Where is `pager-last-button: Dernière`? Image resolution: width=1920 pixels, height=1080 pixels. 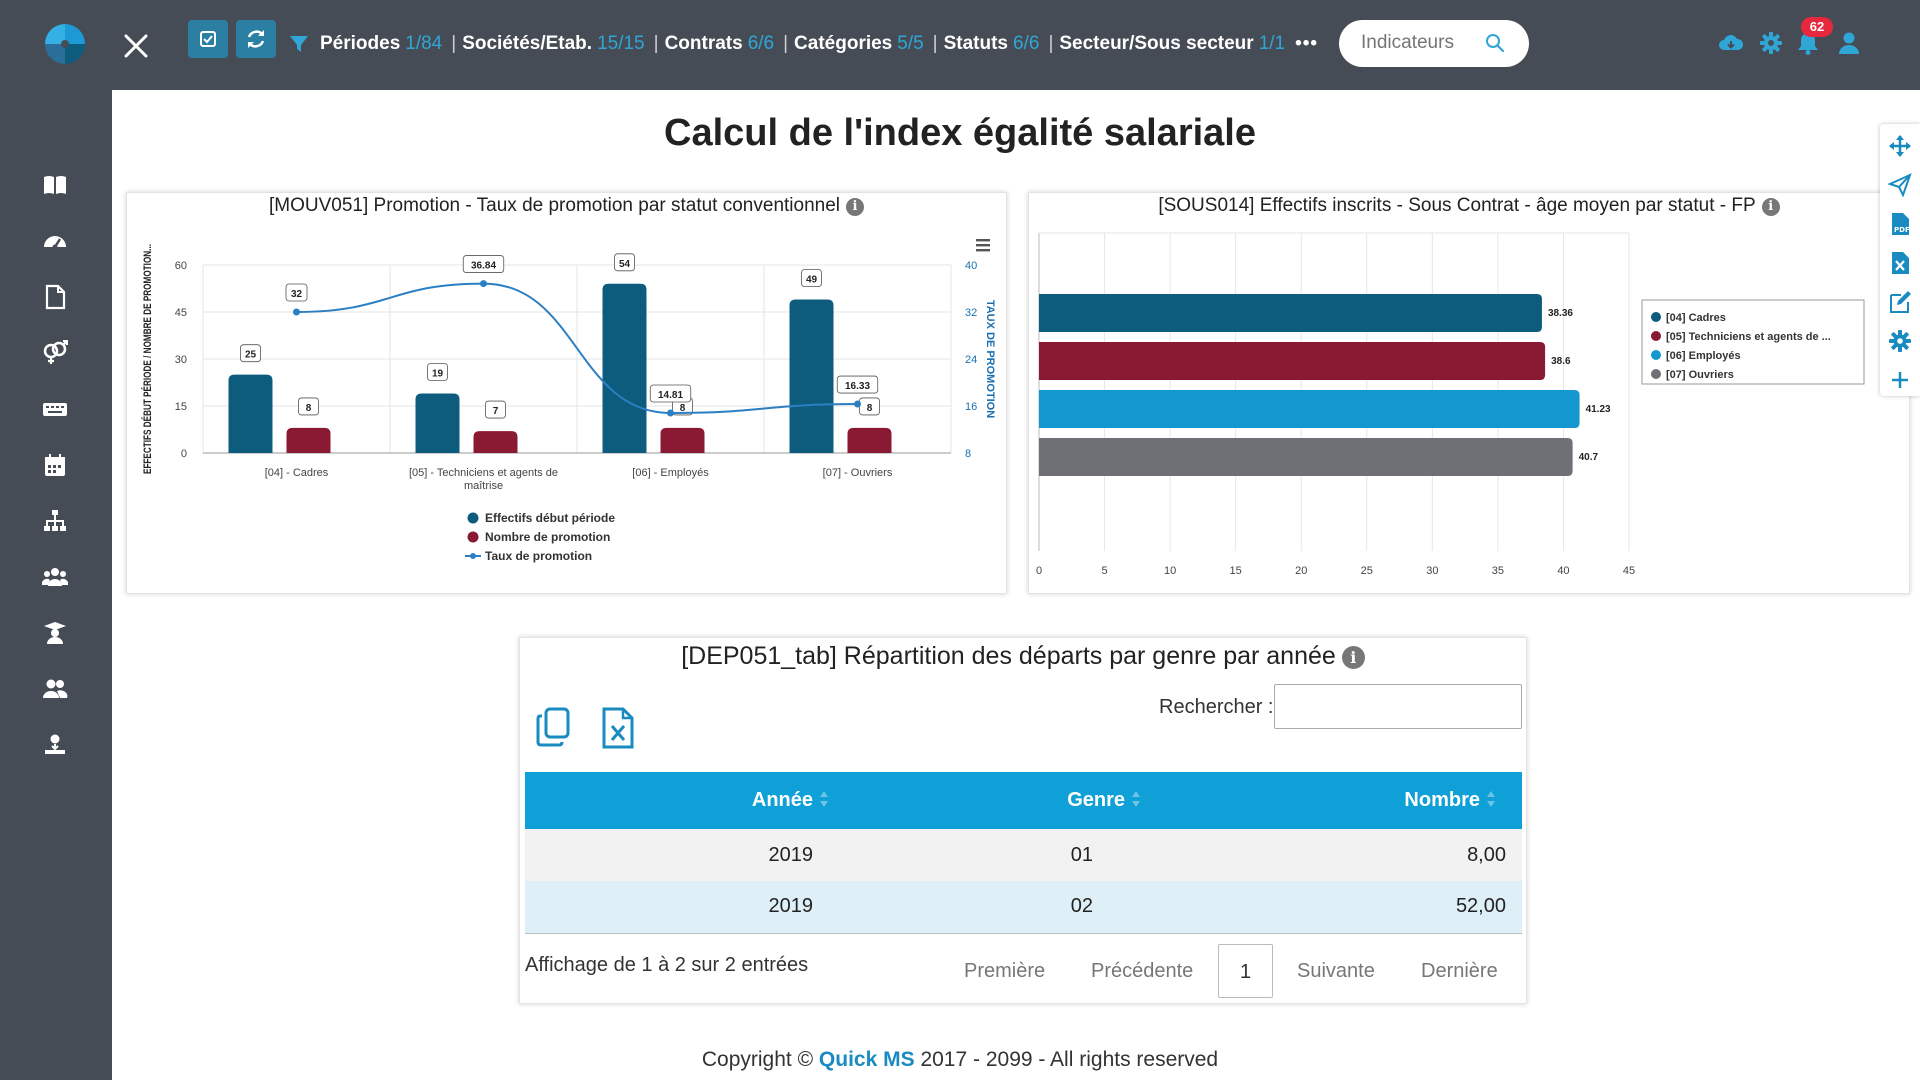
pager-last-button: Dernière is located at coordinates (1459, 971).